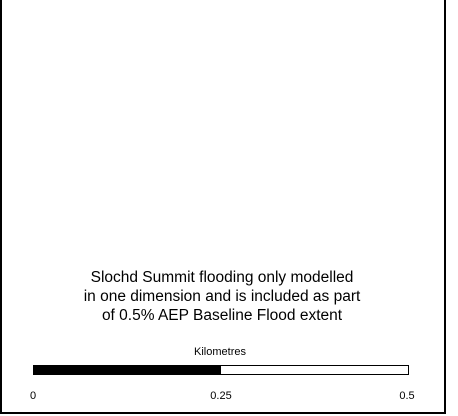 Image resolution: width=458 pixels, height=416 pixels. Describe the element at coordinates (127, 370) in the screenshot. I see `scale-bar-segment-black` at that location.